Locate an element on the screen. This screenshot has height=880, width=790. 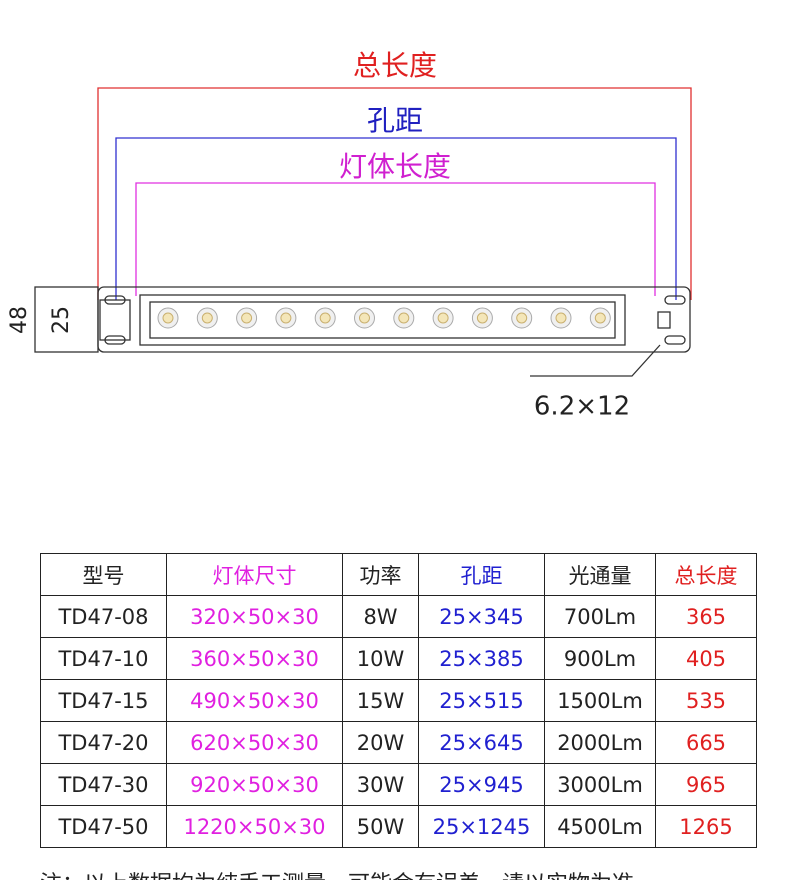
table-cell: 2000Lm is located at coordinates (600, 742).